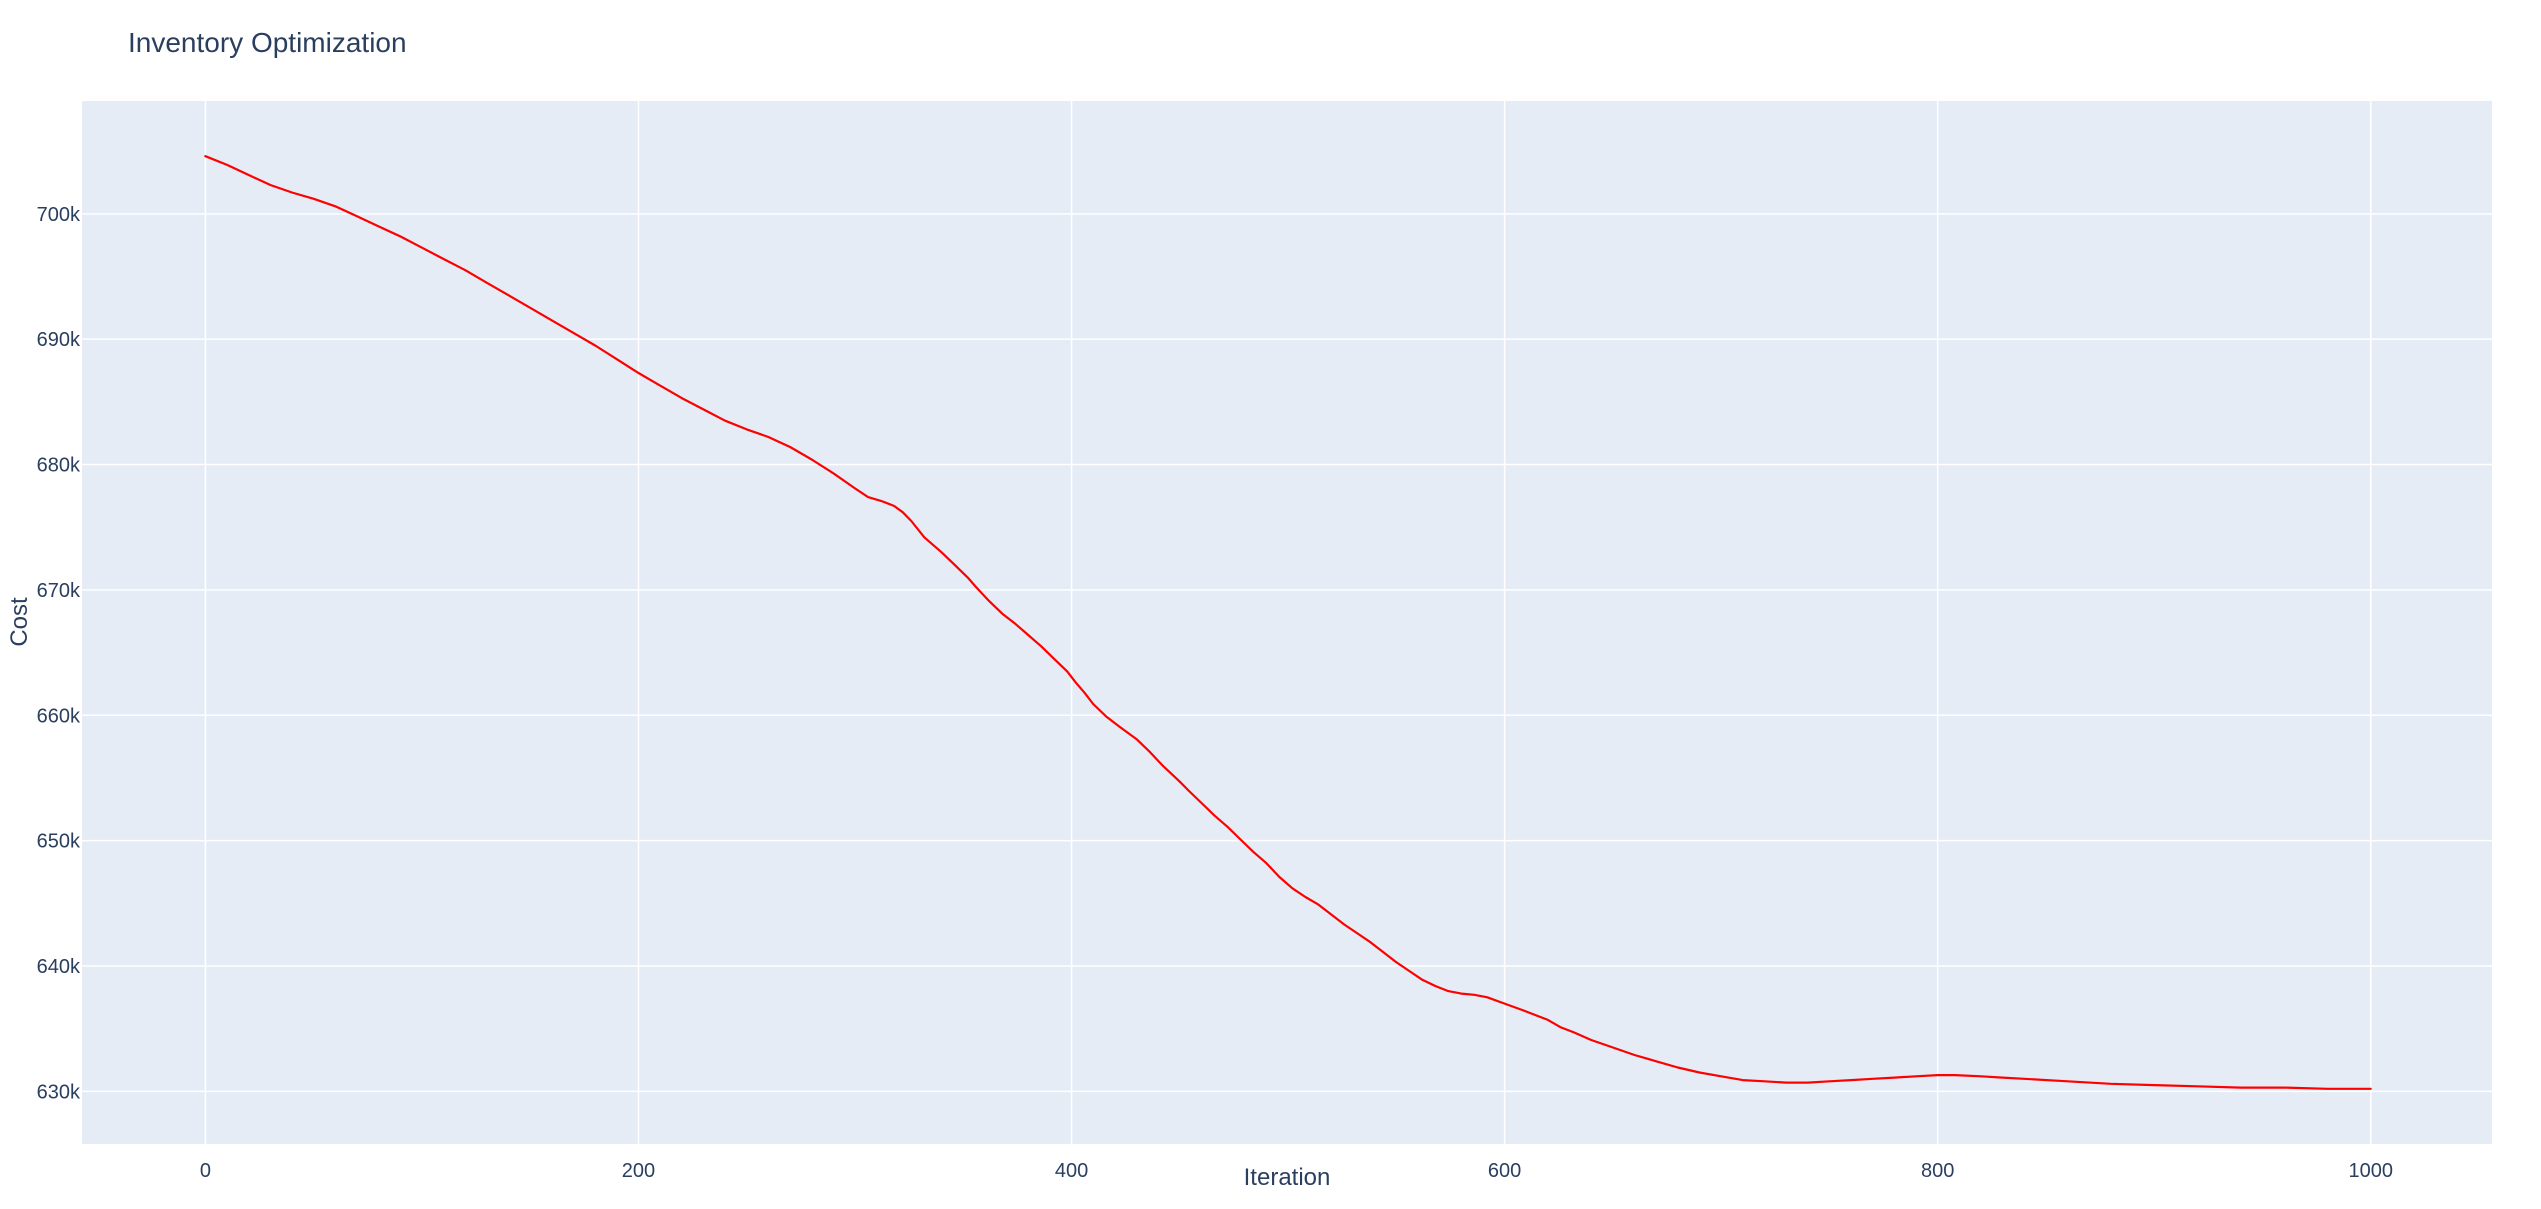 The width and height of the screenshot is (2541, 1209). I want to click on y-tick-label: 680k, so click(59, 466).